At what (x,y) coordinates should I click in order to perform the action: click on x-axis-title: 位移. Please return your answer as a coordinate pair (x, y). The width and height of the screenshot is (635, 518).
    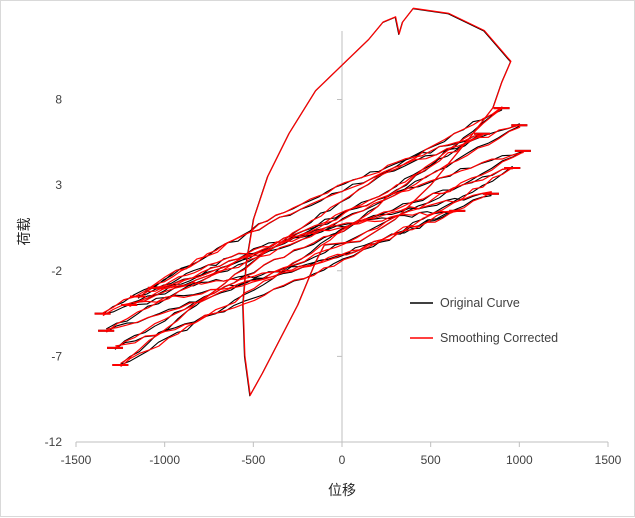
    Looking at the image, I should click on (342, 491).